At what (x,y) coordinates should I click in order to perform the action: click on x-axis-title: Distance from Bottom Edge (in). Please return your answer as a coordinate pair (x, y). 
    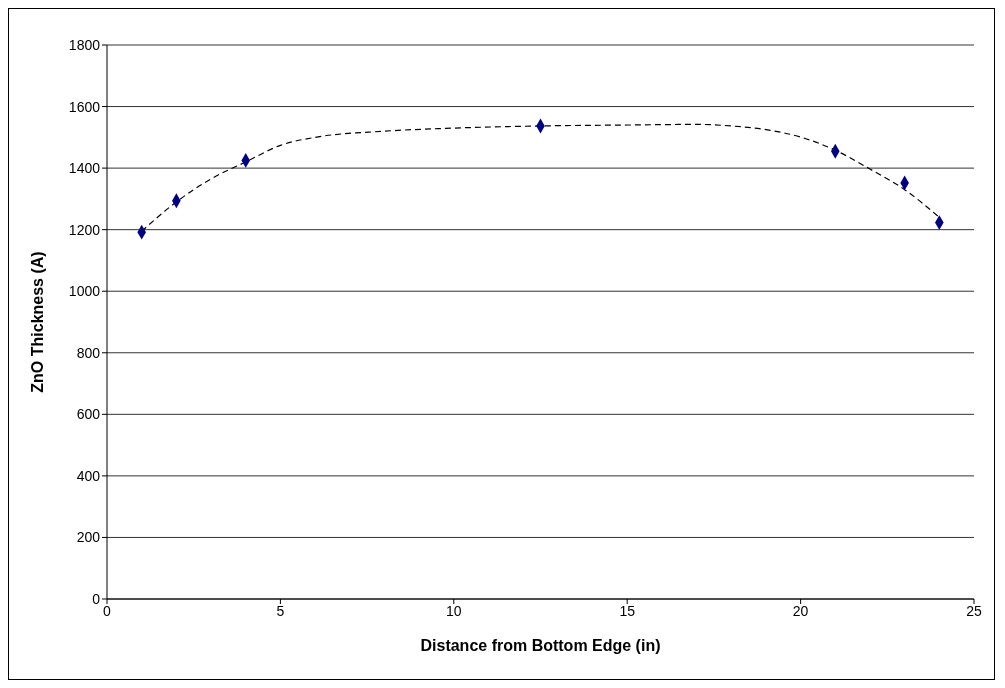
    Looking at the image, I should click on (540, 645).